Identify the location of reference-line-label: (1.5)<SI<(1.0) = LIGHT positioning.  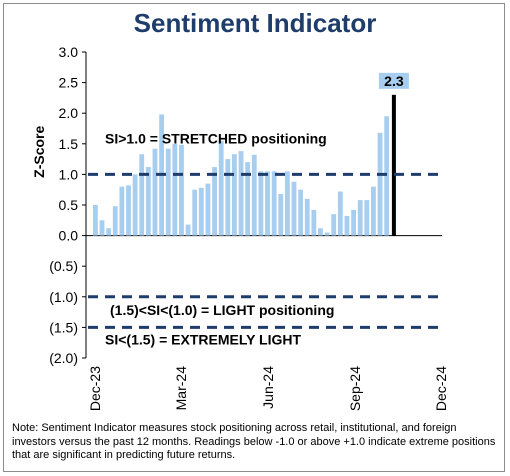
(222, 310).